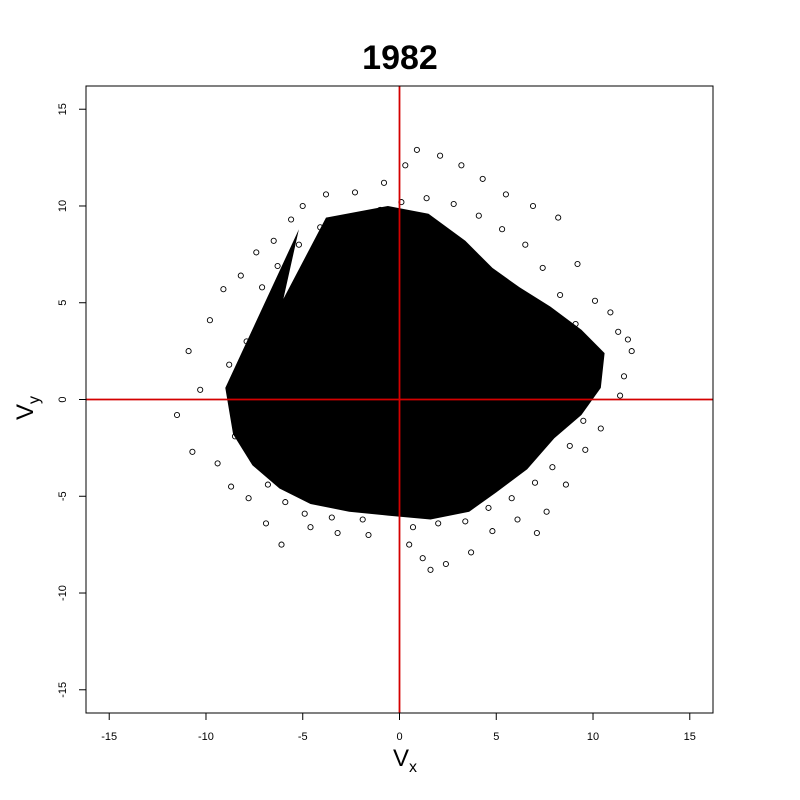 This screenshot has height=800, width=800. What do you see at coordinates (413, 767) in the screenshot?
I see `x-axis-title-subscript: x` at bounding box center [413, 767].